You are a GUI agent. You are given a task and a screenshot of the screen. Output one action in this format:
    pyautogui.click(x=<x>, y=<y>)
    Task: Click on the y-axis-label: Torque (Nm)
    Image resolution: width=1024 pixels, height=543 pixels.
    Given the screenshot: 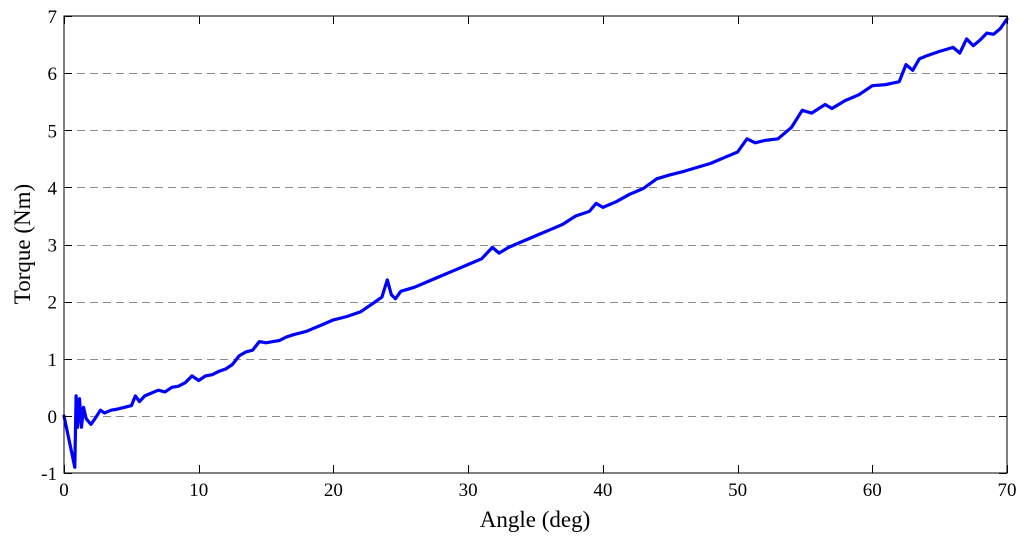 What is the action you would take?
    pyautogui.click(x=22, y=244)
    